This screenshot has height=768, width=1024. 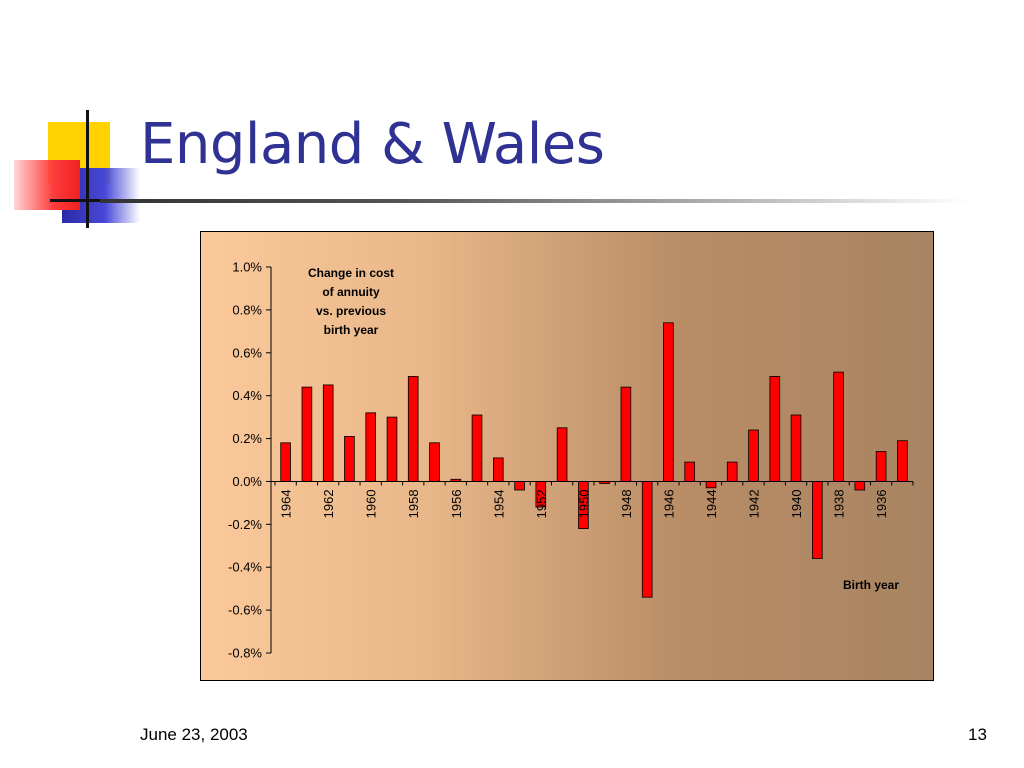 I want to click on bar-1964, so click(x=285, y=462).